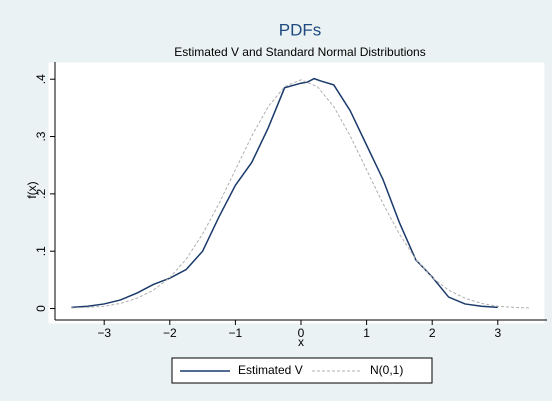 The image size is (552, 401). Describe the element at coordinates (497, 333) in the screenshot. I see `x-tick-label: 3` at that location.